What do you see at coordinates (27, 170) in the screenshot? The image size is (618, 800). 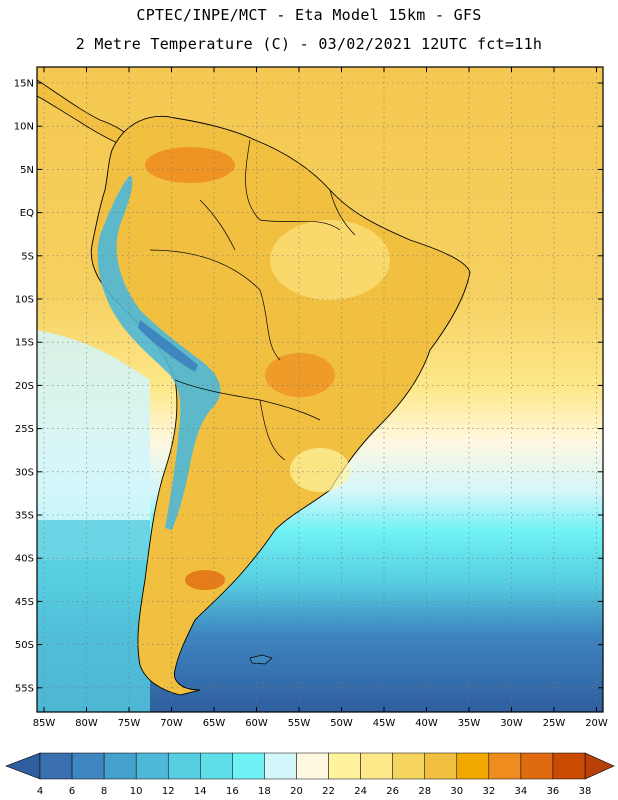 I see `lat-label: 5N` at bounding box center [27, 170].